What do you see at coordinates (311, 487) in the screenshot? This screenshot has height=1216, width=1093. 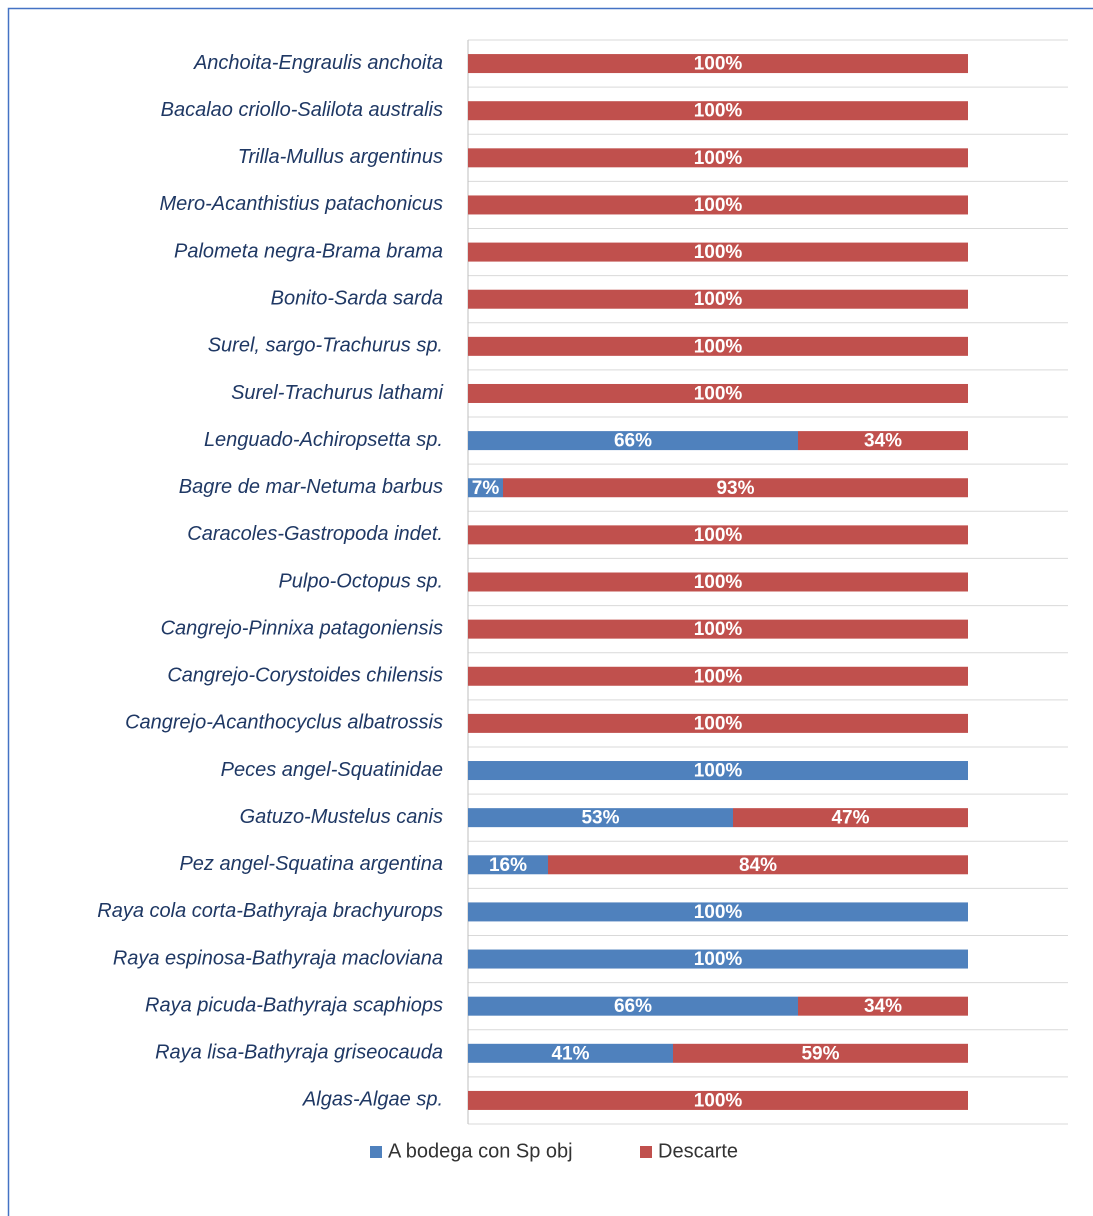 I see `y-tick-label: Bagre de mar-Netuma barbus` at bounding box center [311, 487].